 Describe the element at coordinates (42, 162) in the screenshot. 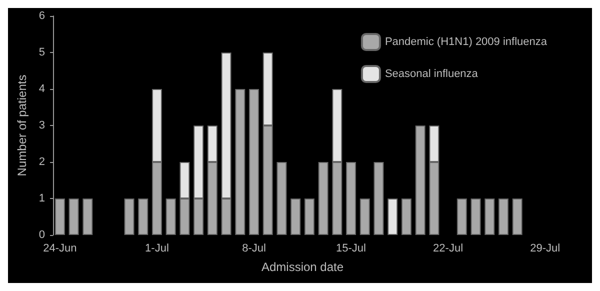

I see `y-tick-label: 2` at that location.